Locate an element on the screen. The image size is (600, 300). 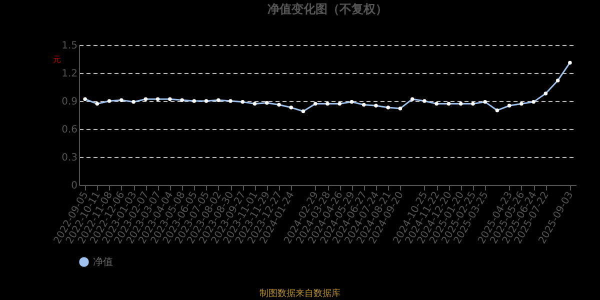
y-tick-label: 0.9 is located at coordinates (70, 102).